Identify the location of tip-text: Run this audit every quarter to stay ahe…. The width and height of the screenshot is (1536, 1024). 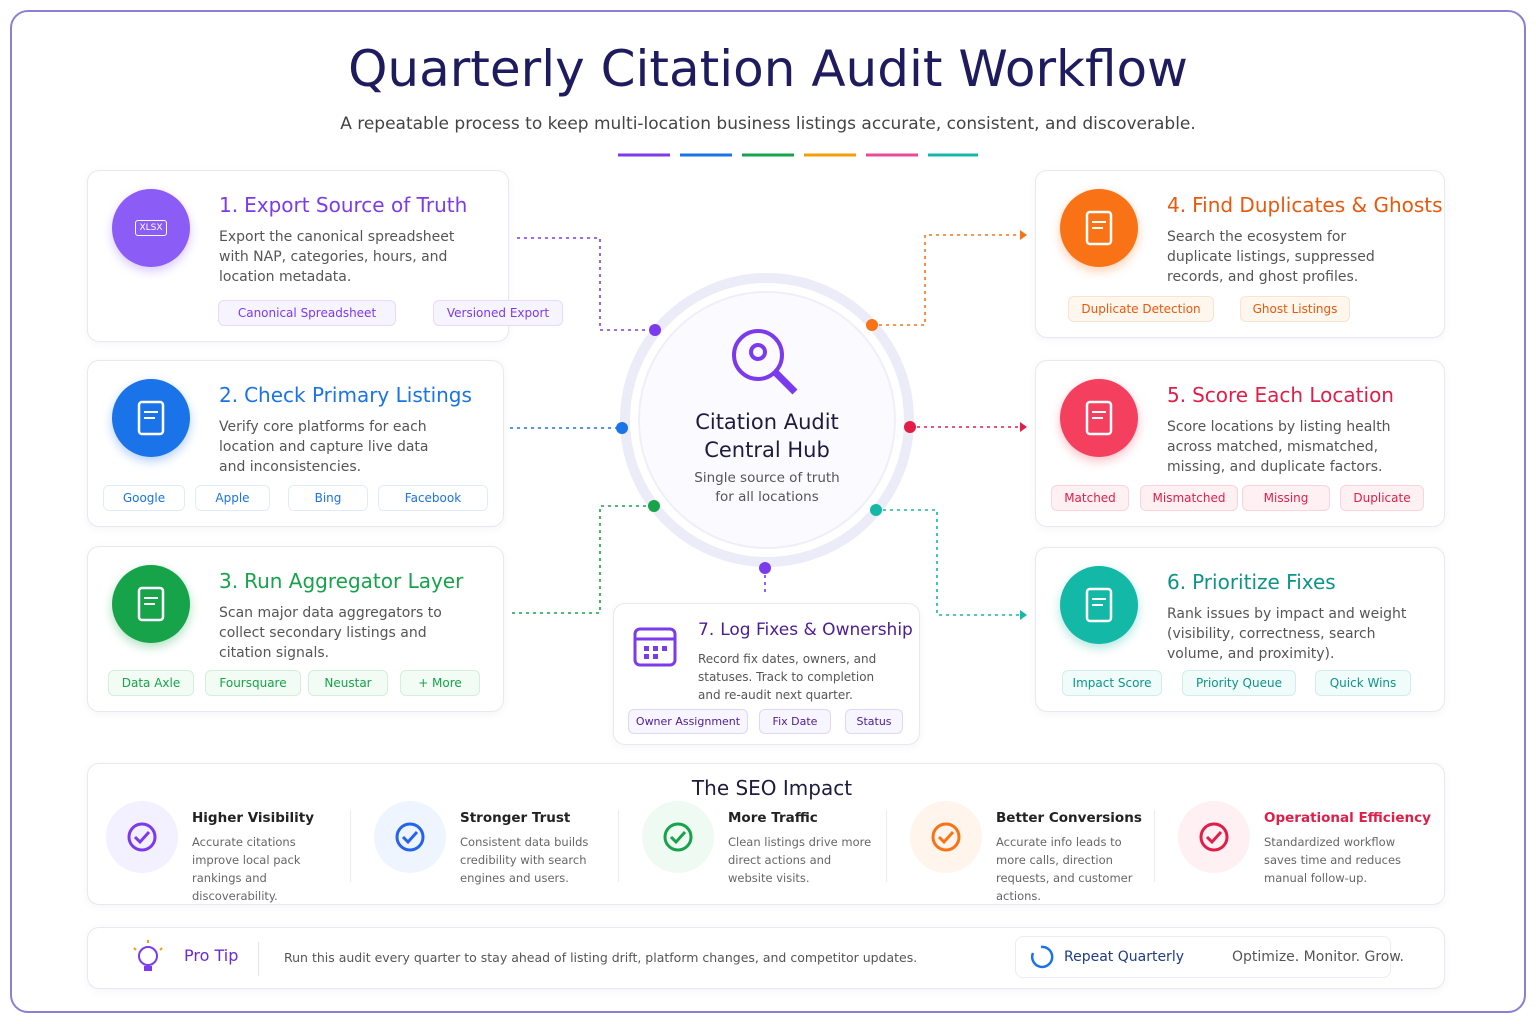
(601, 957).